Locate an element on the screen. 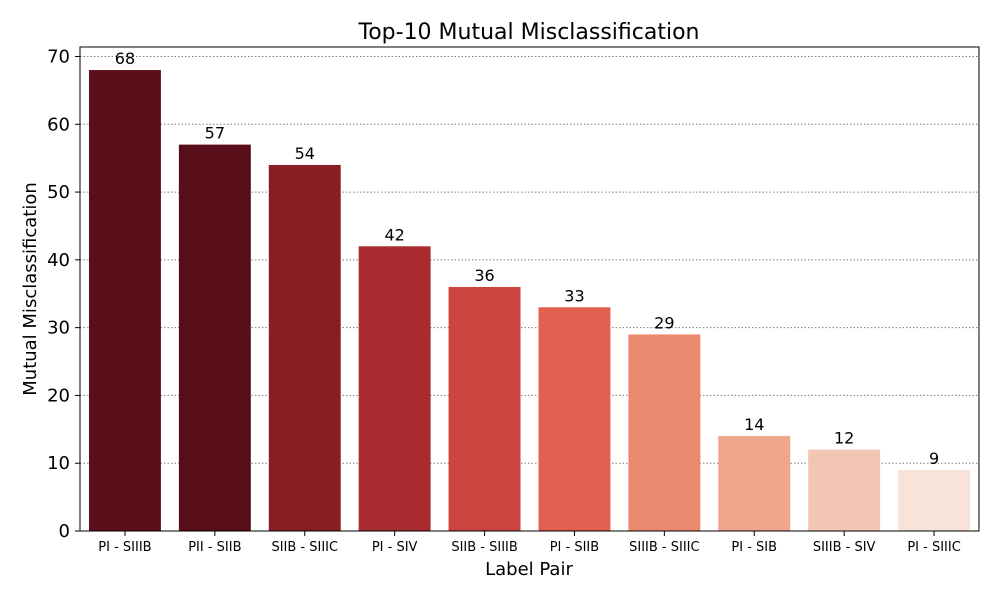  x-tick-label: PI - SIIIB is located at coordinates (124, 547).